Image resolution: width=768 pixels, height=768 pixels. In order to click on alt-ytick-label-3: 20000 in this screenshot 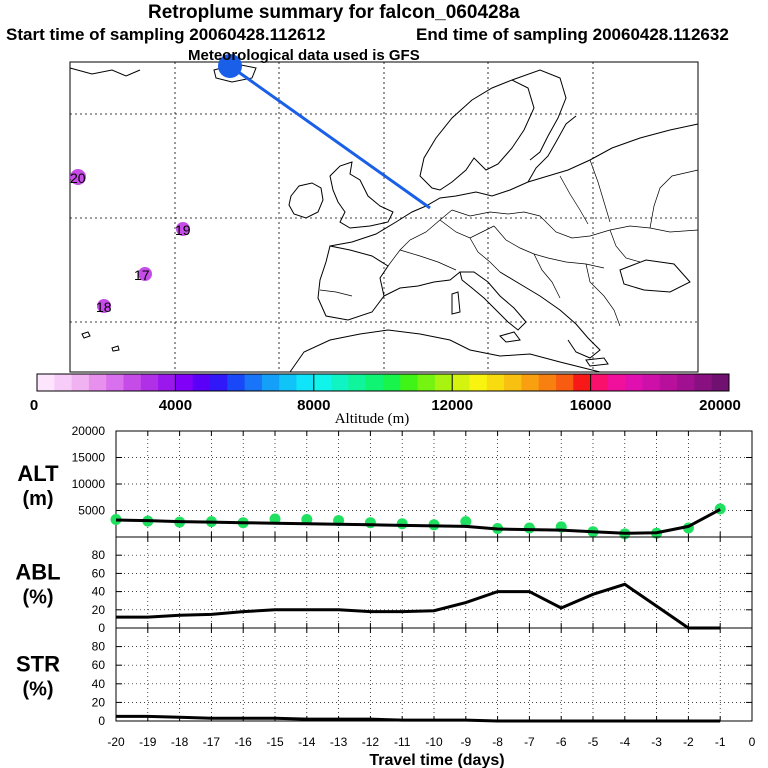, I will do `click(89, 431)`.